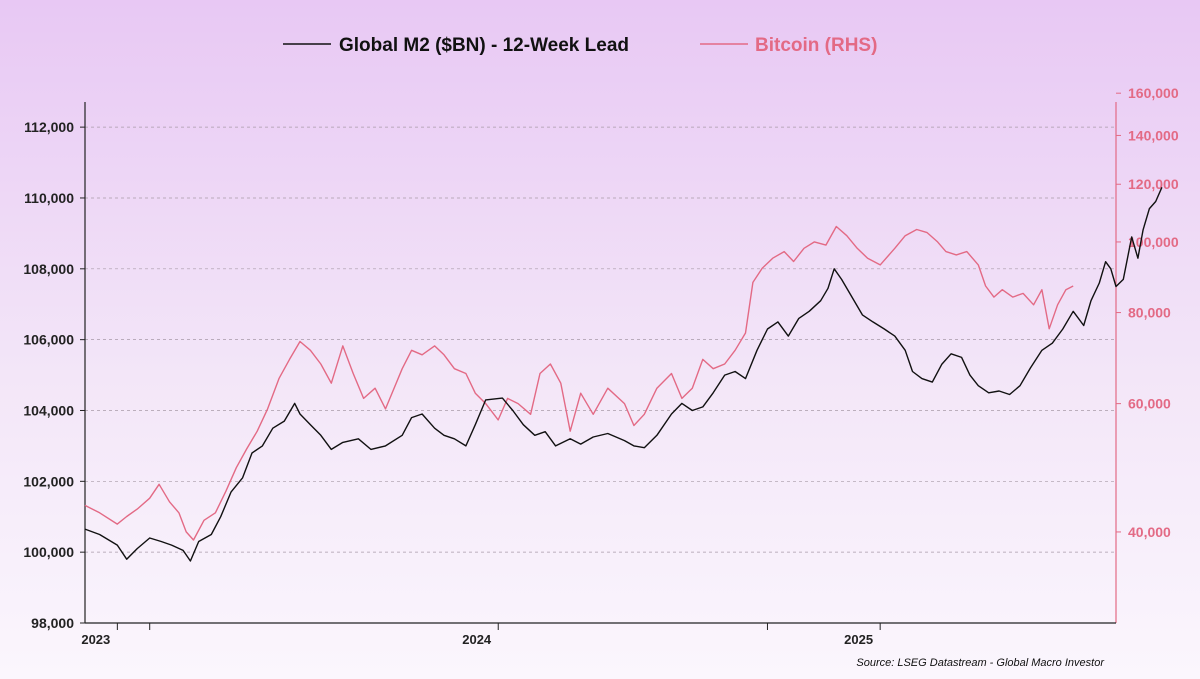 The image size is (1200, 679). I want to click on left-tick-label: 100,000, so click(48, 552).